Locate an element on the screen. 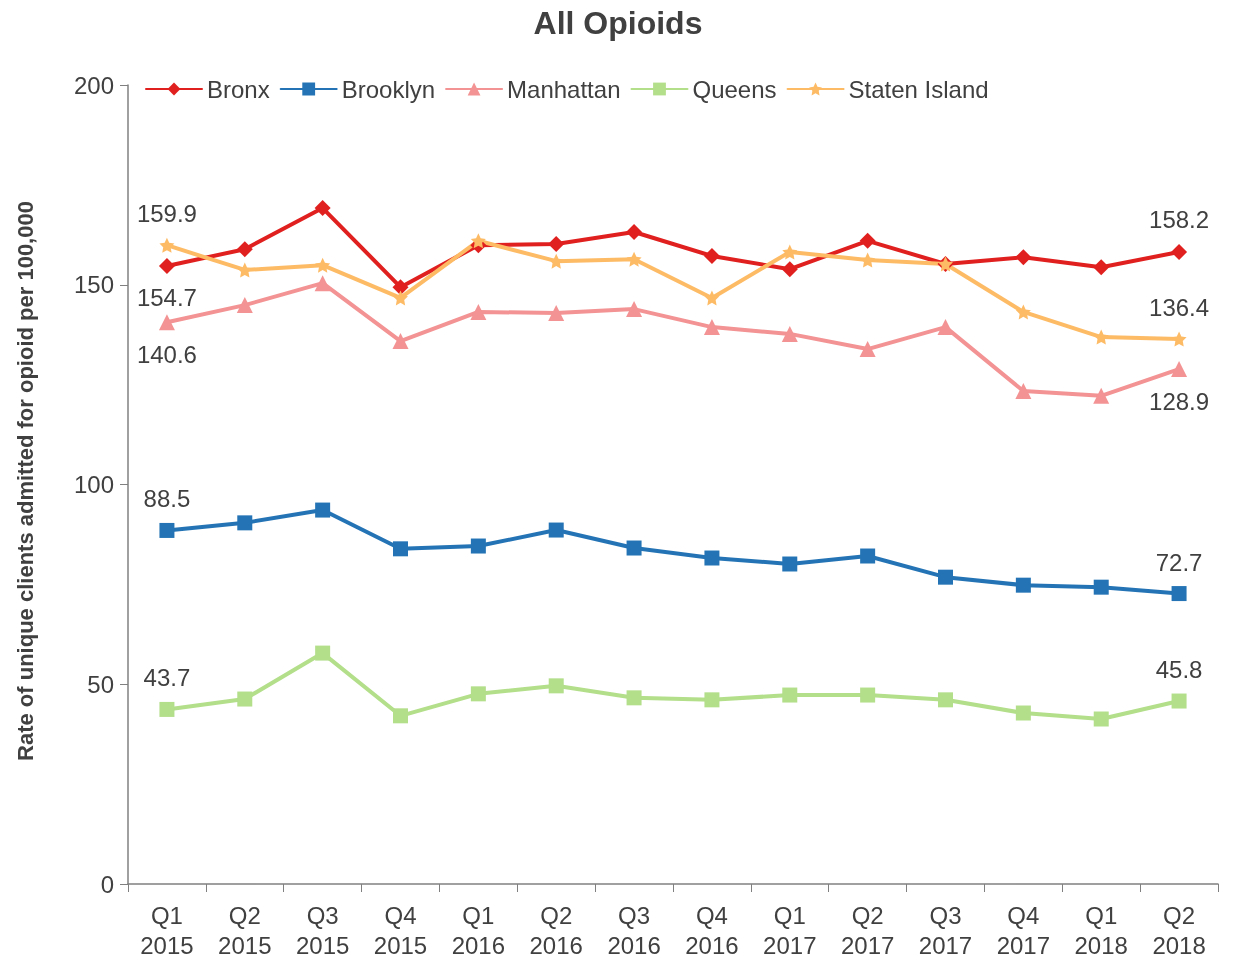 The height and width of the screenshot is (962, 1236). y-tick-label: 150 is located at coordinates (93, 285).